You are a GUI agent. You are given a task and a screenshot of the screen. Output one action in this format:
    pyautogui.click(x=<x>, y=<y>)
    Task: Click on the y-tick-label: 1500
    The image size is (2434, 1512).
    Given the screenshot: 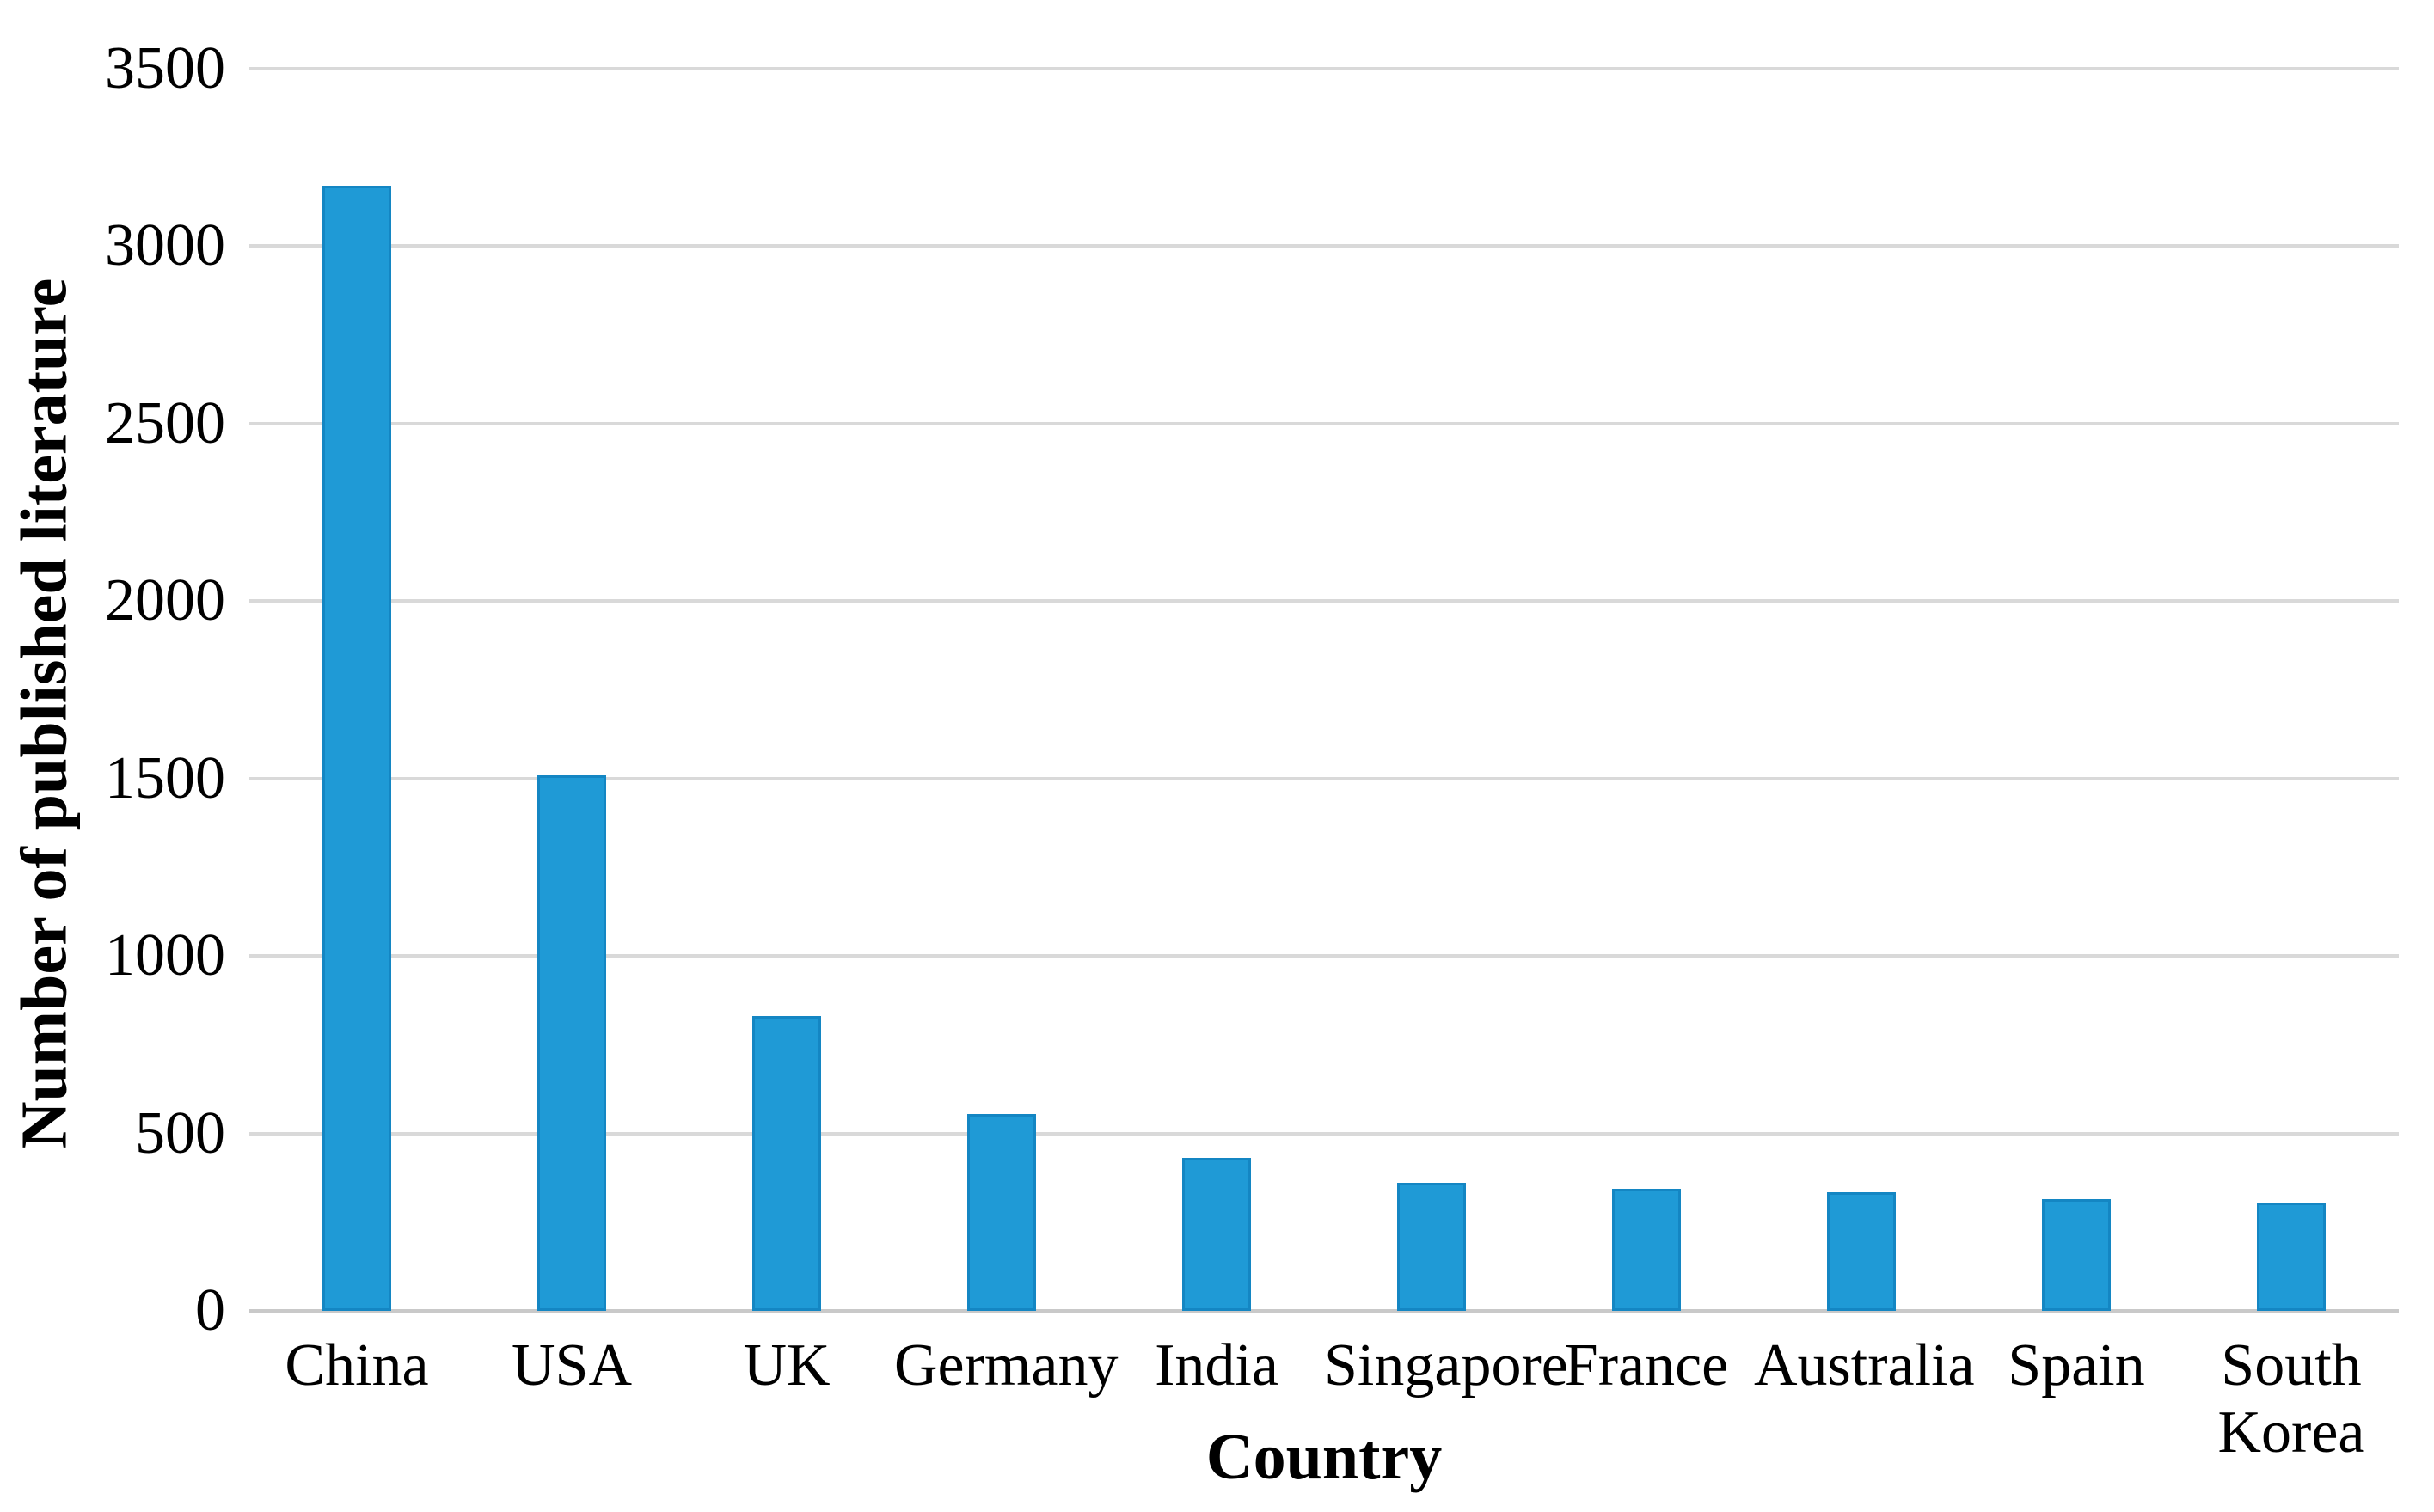 What is the action you would take?
    pyautogui.click(x=165, y=778)
    